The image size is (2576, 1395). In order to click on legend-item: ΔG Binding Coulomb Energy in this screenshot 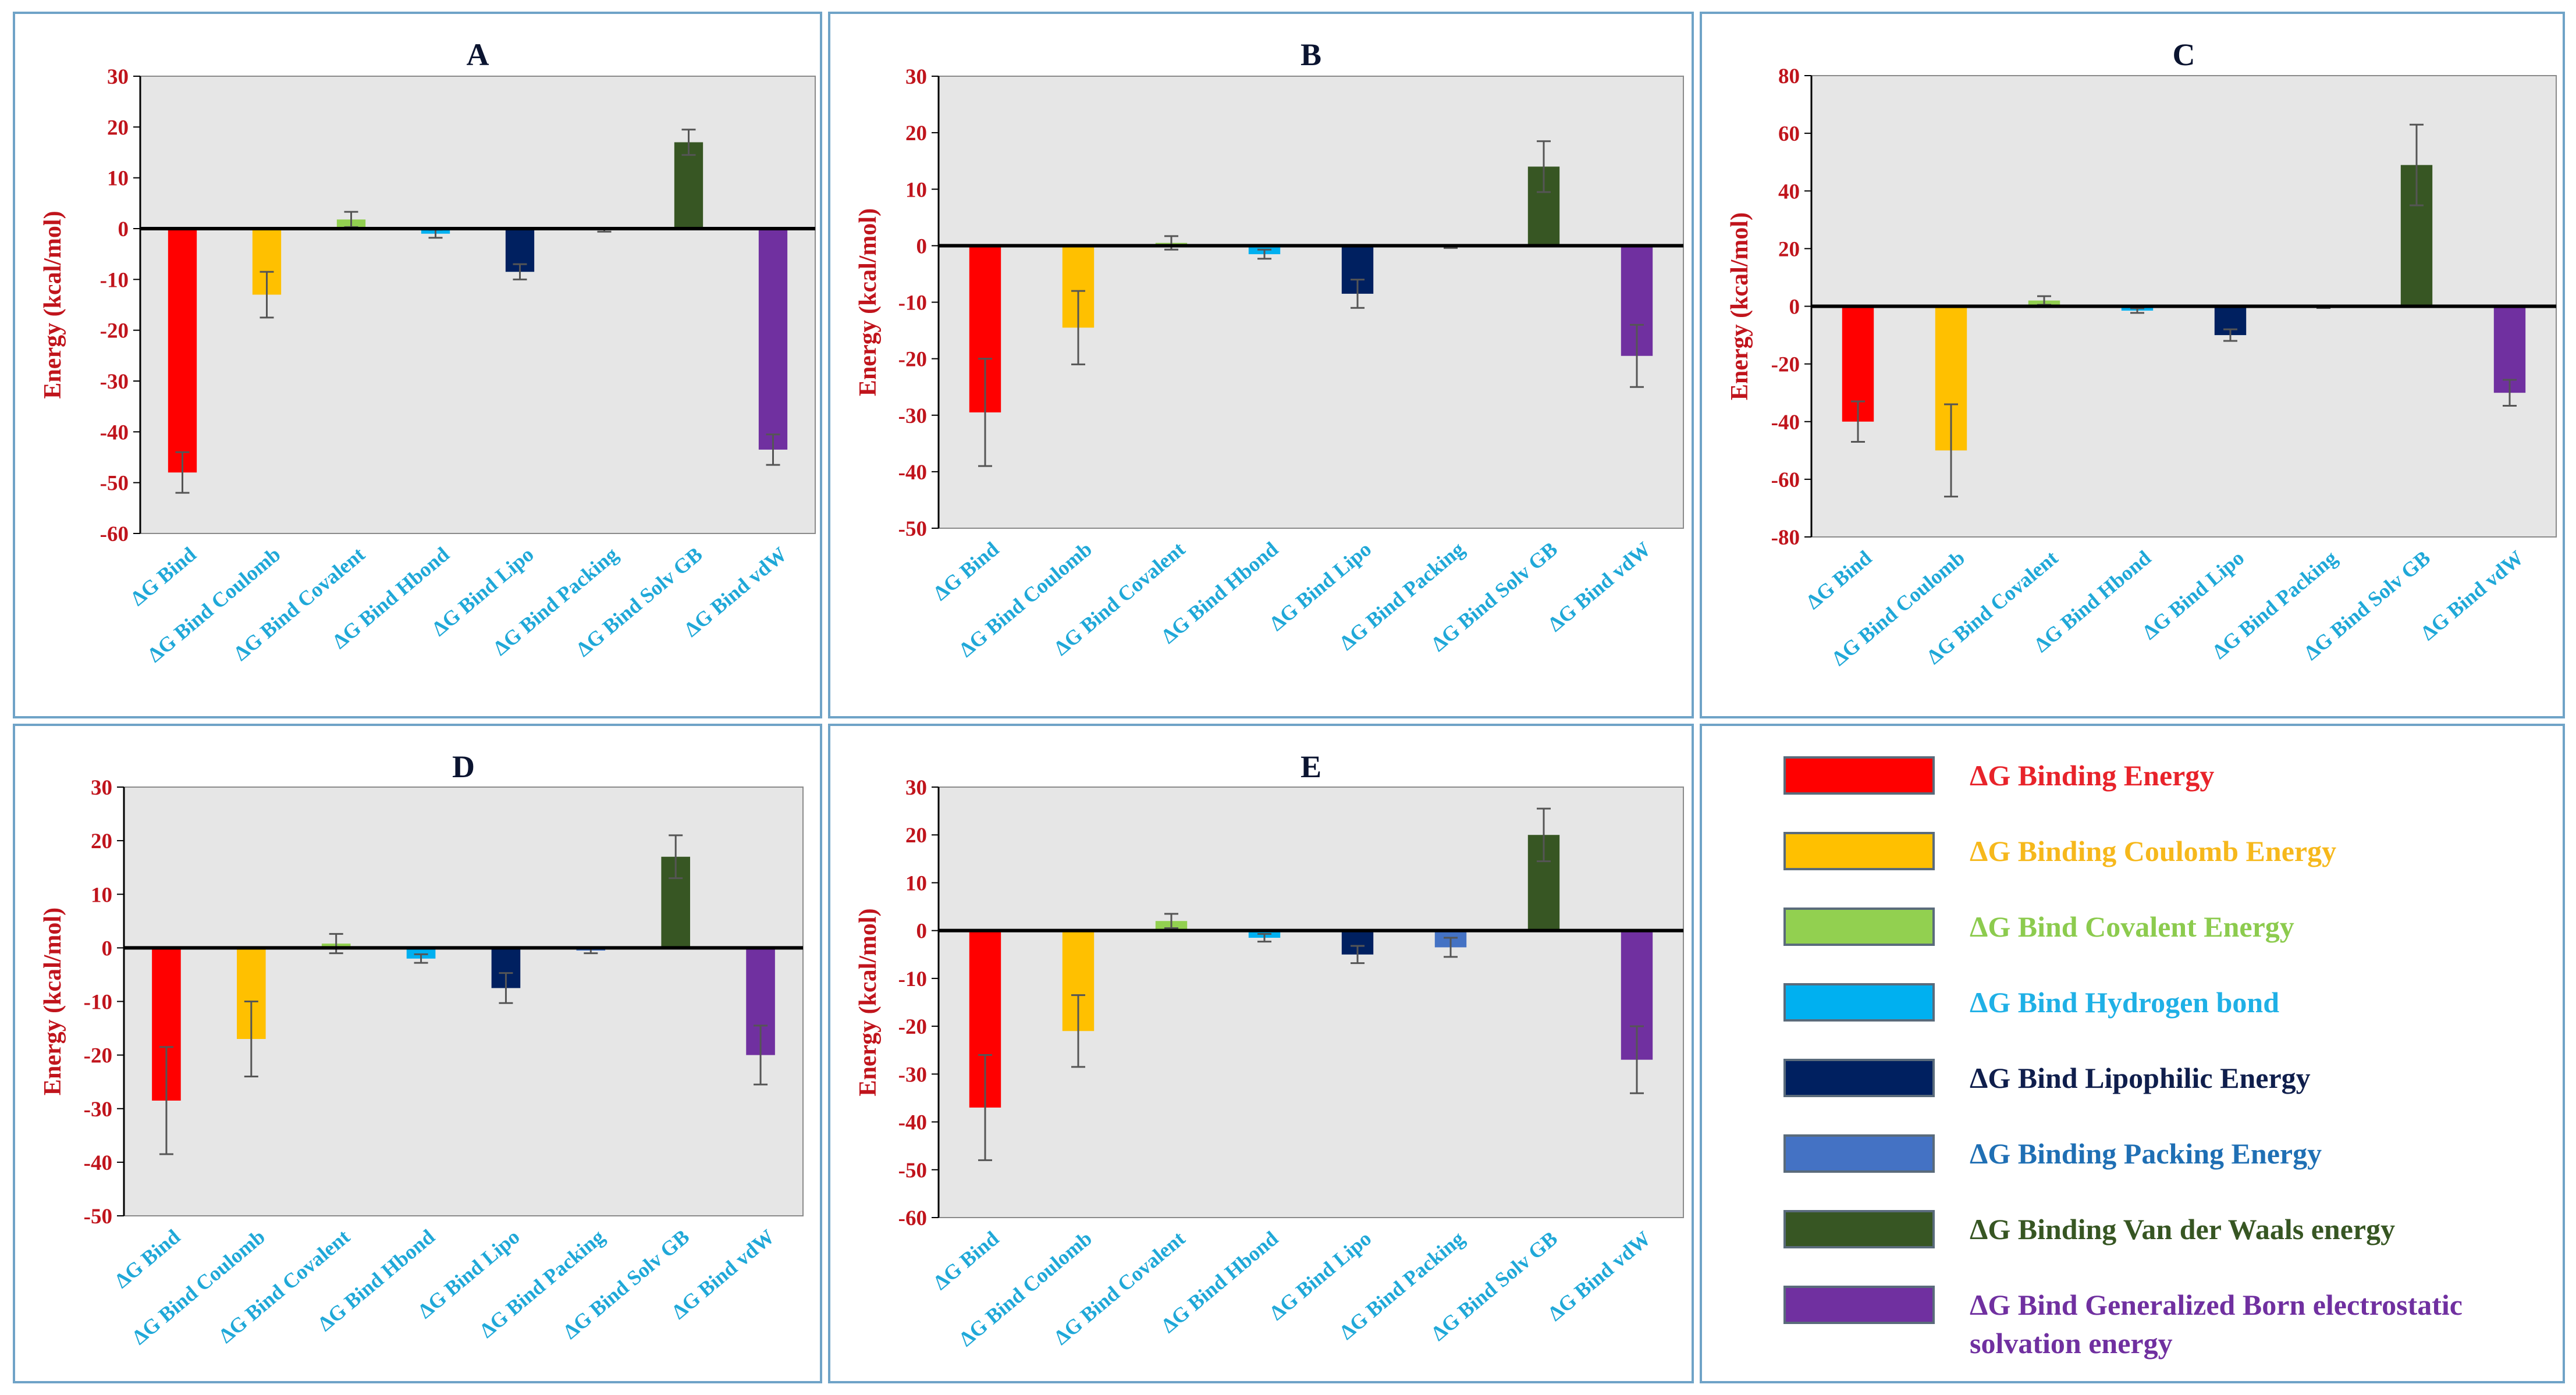, I will do `click(2132, 867)`.